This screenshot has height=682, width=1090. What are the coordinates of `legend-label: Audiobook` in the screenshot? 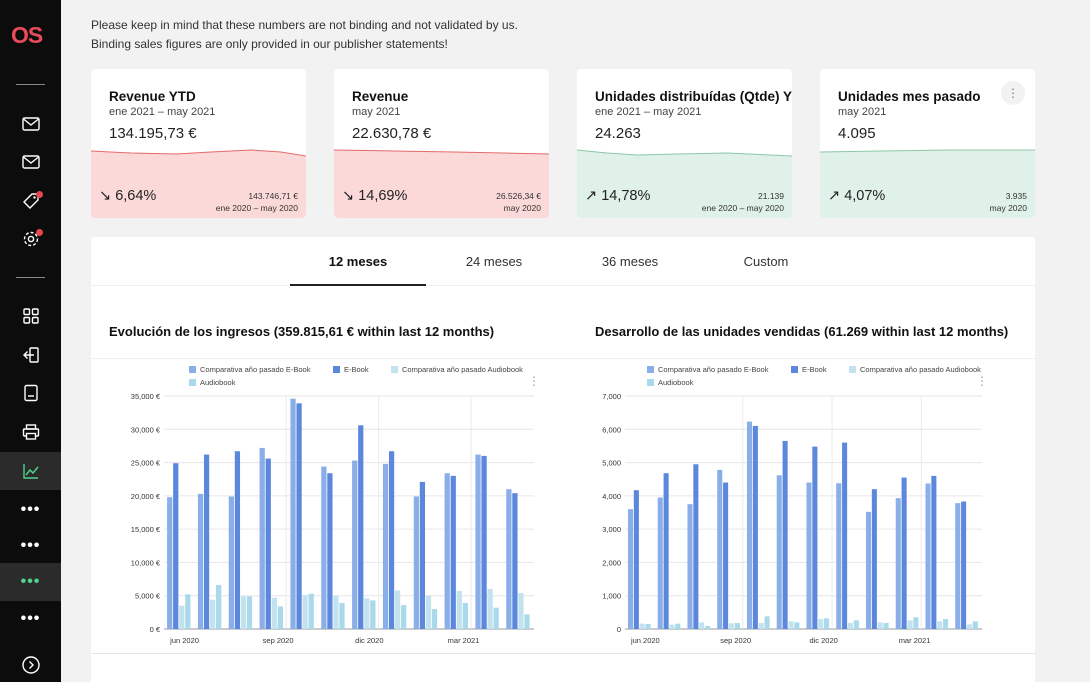 It's located at (676, 382).